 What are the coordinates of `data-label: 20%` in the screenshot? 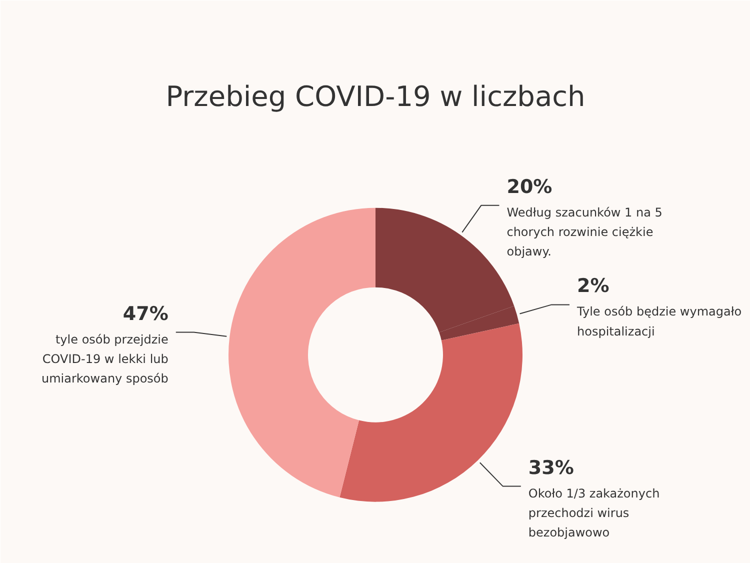 It's located at (529, 187).